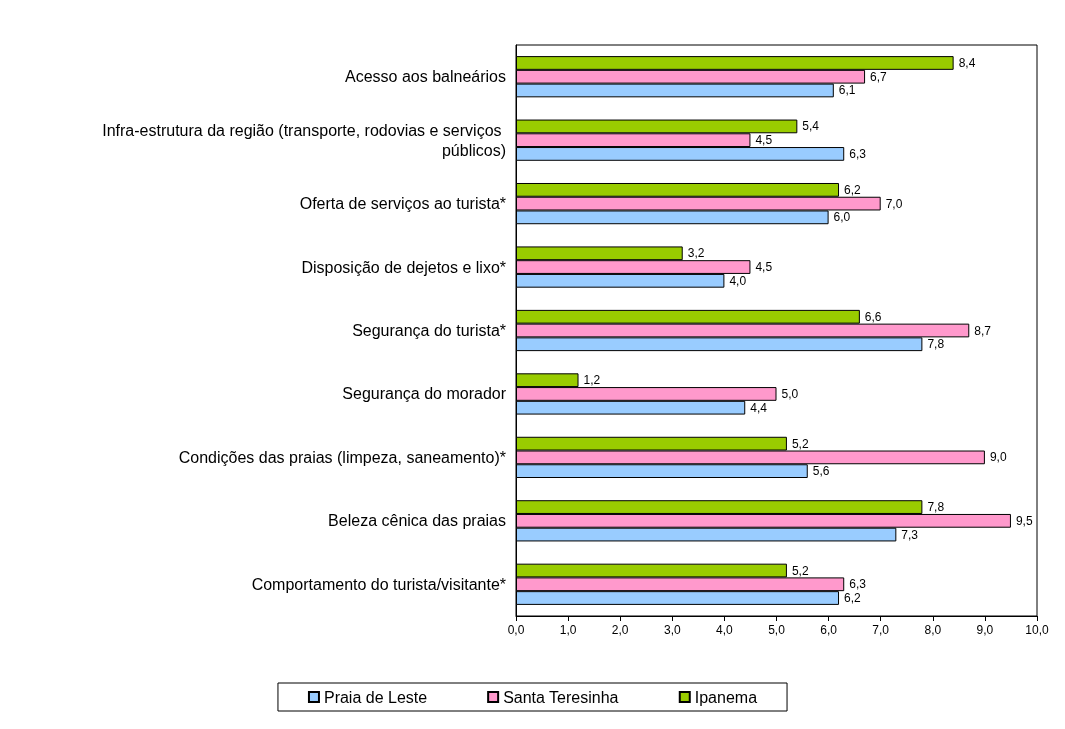 The height and width of the screenshot is (729, 1065). What do you see at coordinates (967, 62) in the screenshot?
I see `data-label: 8,4` at bounding box center [967, 62].